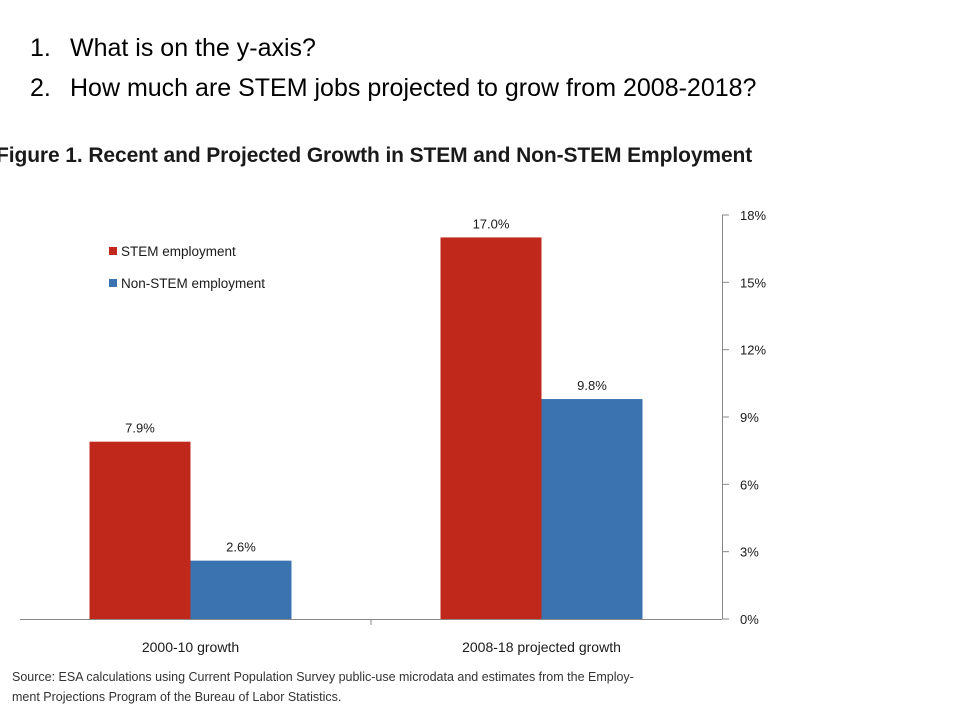 This screenshot has height=720, width=960. What do you see at coordinates (491, 223) in the screenshot?
I see `data-label: 17.0%` at bounding box center [491, 223].